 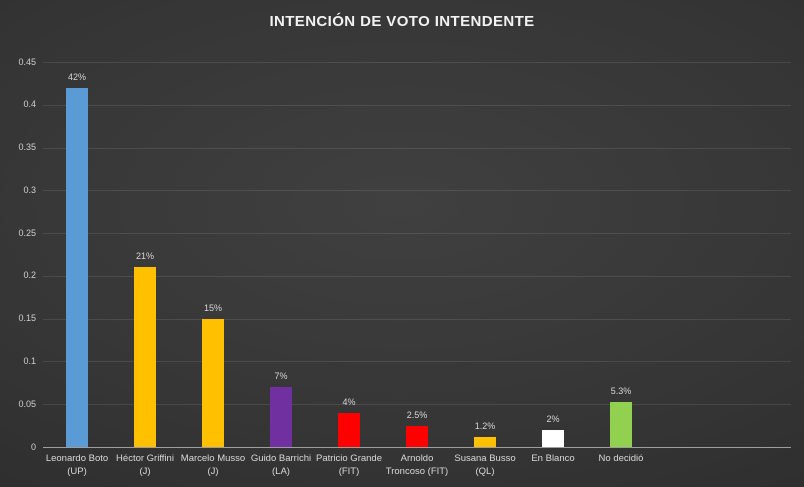 What do you see at coordinates (27, 232) in the screenshot?
I see `y-axis-tick-label: 0.25` at bounding box center [27, 232].